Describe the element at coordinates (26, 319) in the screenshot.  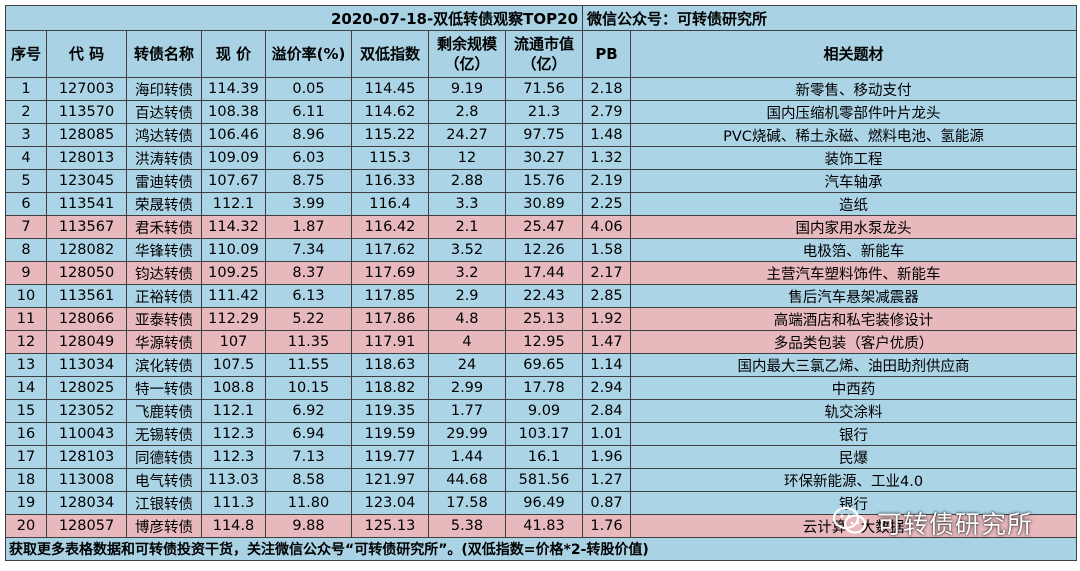
I see `cell-no: 11` at that location.